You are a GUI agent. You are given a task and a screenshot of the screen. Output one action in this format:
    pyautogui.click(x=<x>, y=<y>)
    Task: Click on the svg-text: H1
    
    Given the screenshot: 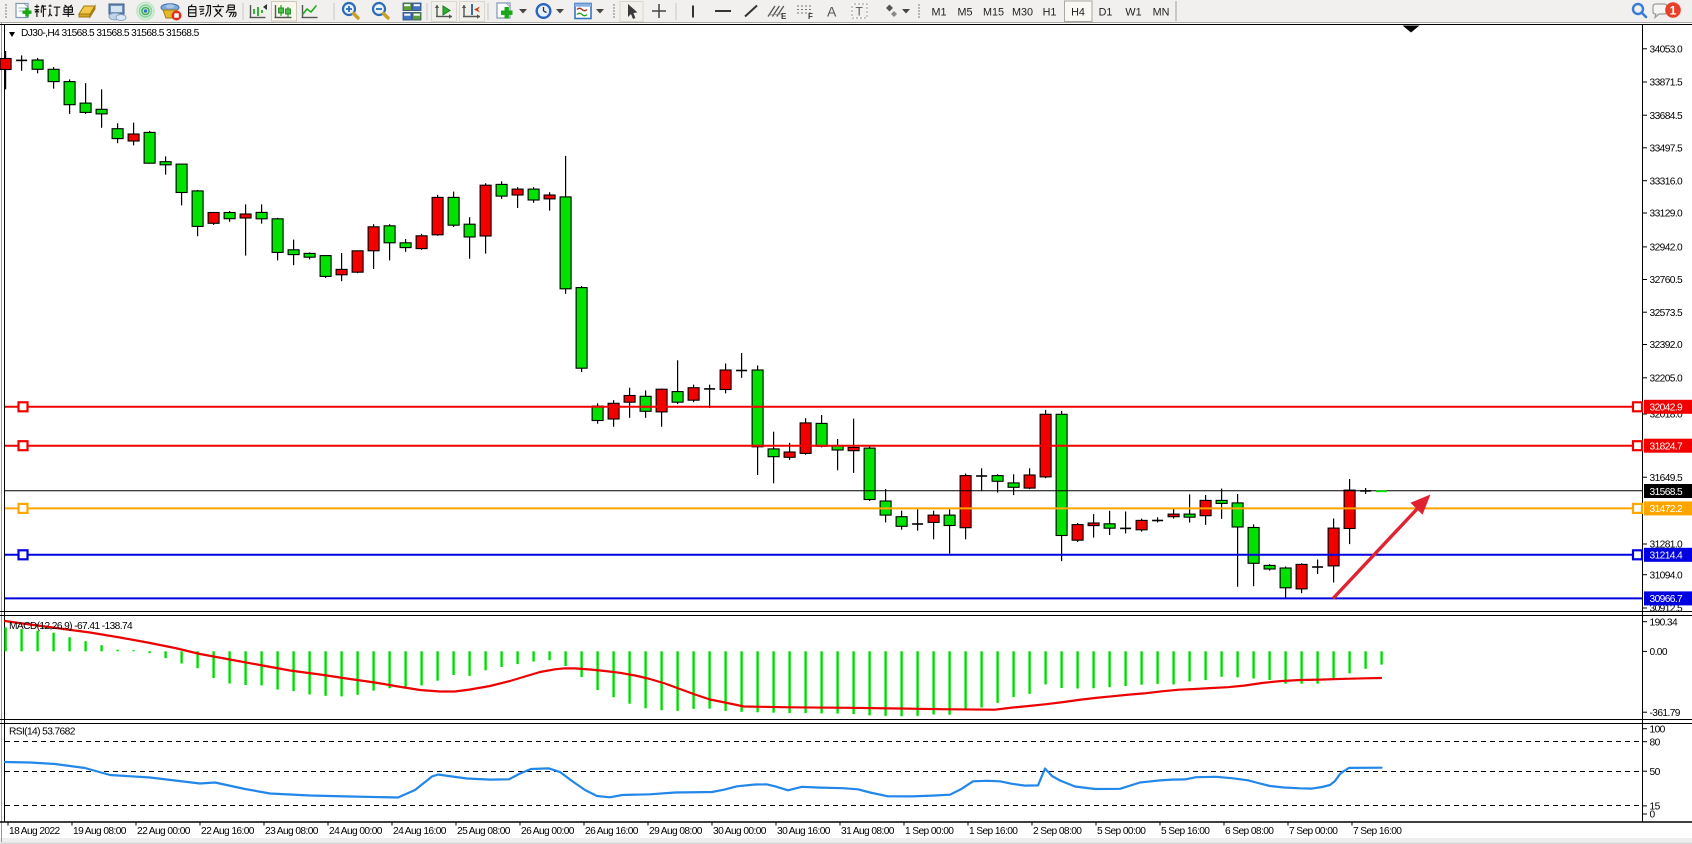 What is the action you would take?
    pyautogui.click(x=1050, y=13)
    